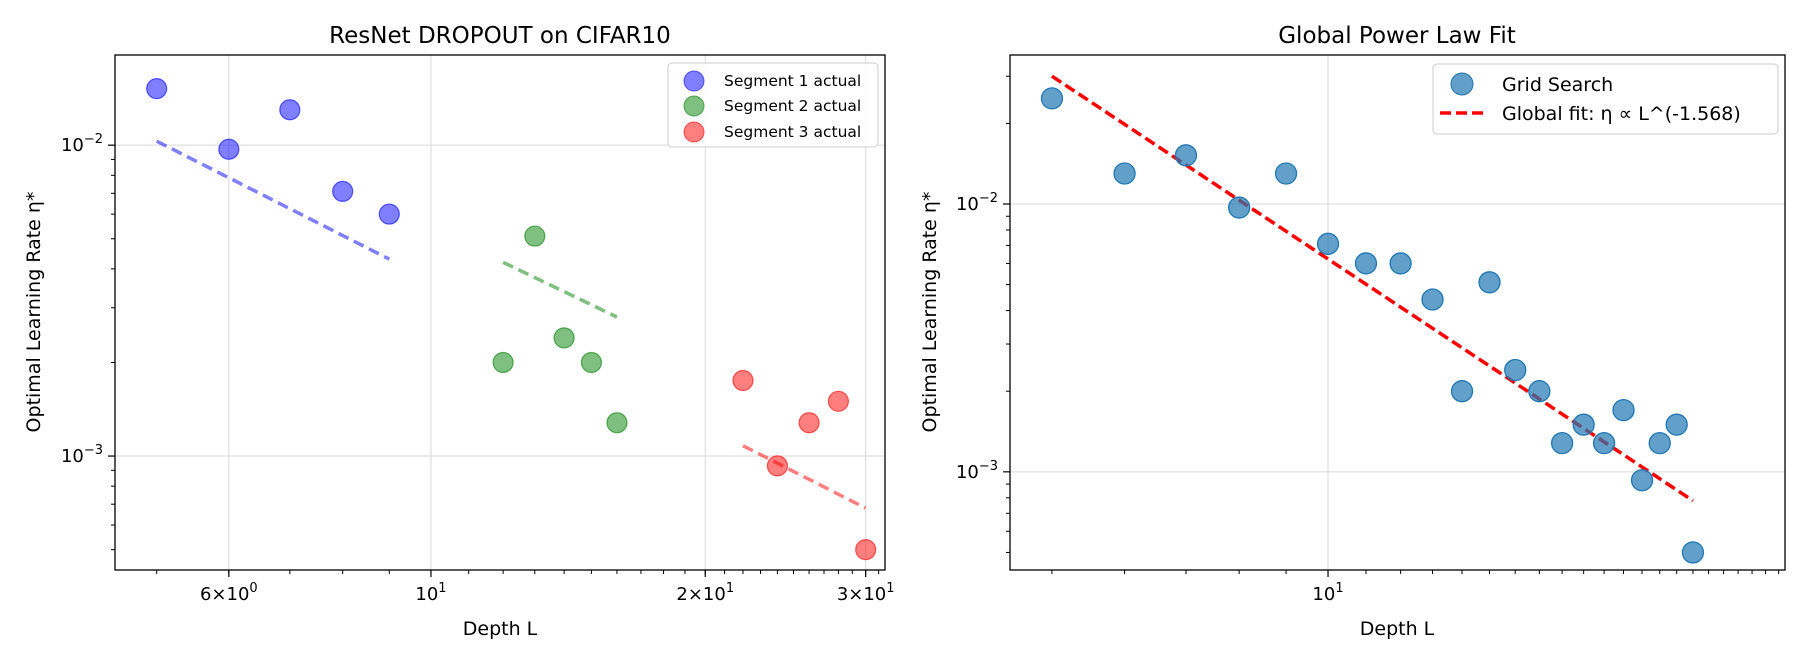 The image size is (1800, 663). I want to click on legend-label-segment-2: Segment 2 actual, so click(792, 106).